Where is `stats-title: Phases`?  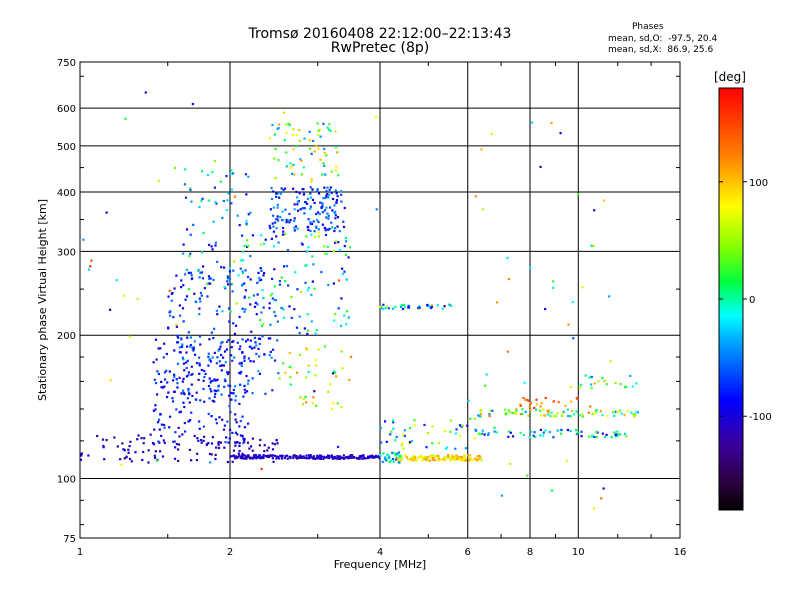 stats-title: Phases is located at coordinates (648, 27).